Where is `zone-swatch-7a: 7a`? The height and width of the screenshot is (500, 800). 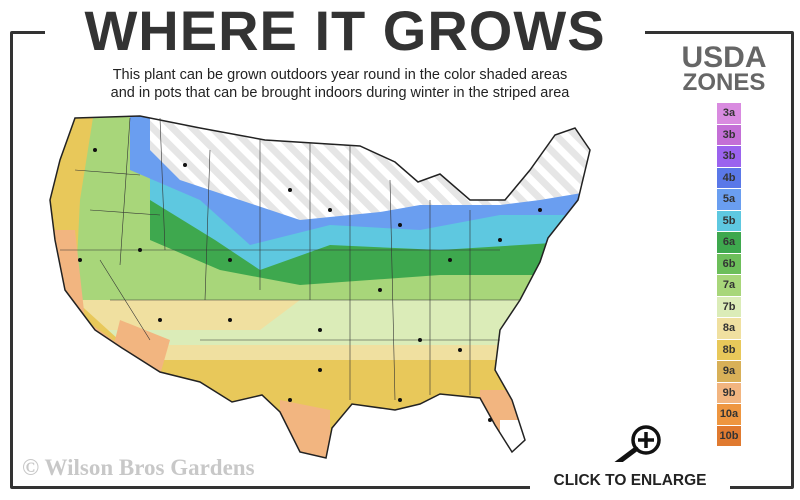
zone-swatch-7a: 7a is located at coordinates (729, 285).